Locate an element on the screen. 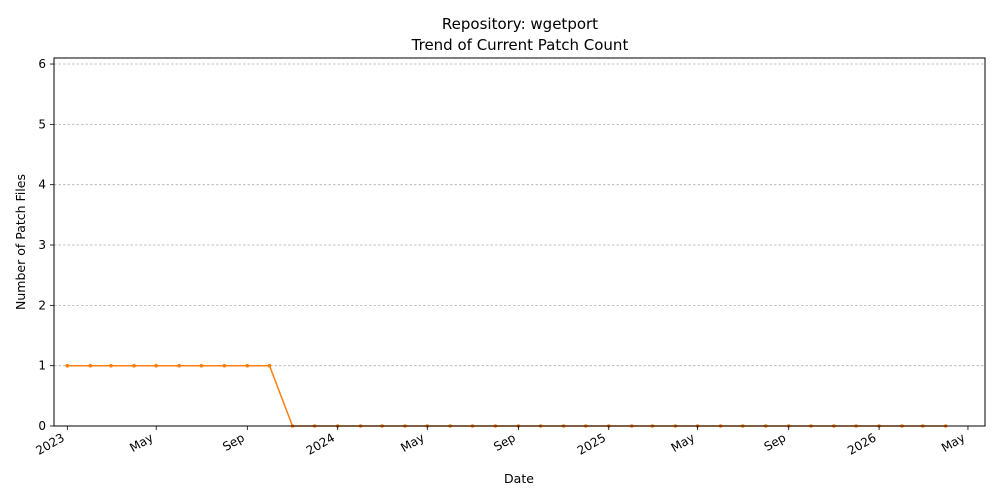 The height and width of the screenshot is (500, 1000). x-tick-label: 2024 is located at coordinates (320, 443).